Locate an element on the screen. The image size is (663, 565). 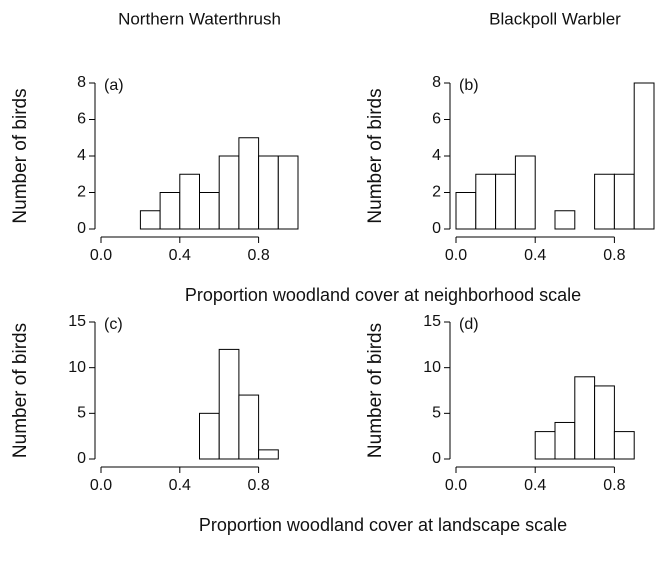
panel-title: Blackpoll Warbler is located at coordinates (555, 18).